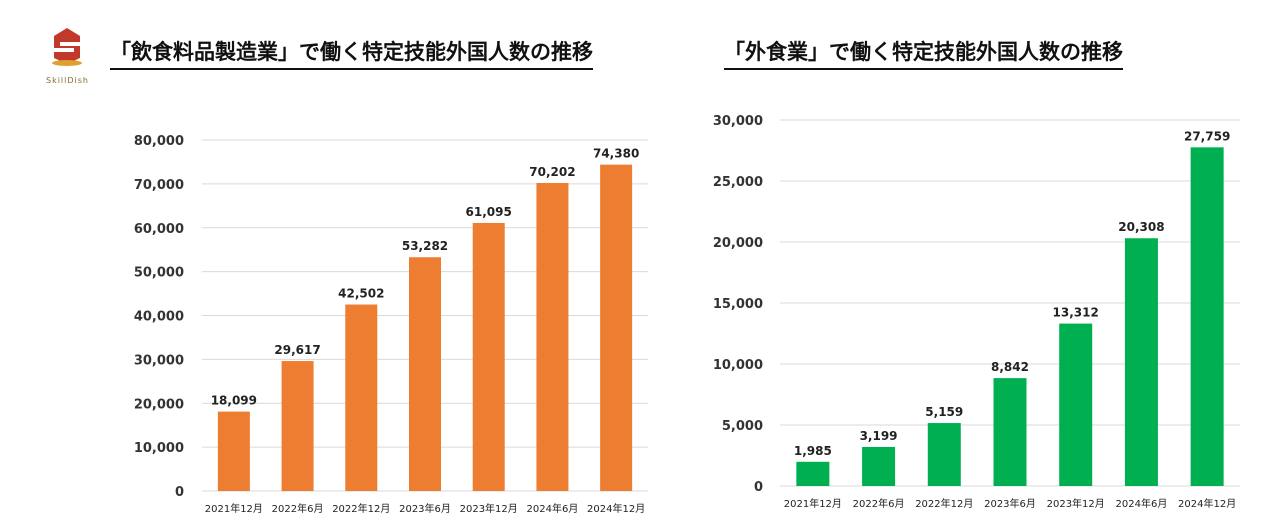  What do you see at coordinates (813, 451) in the screenshot?
I see `data-label: 1,985` at bounding box center [813, 451].